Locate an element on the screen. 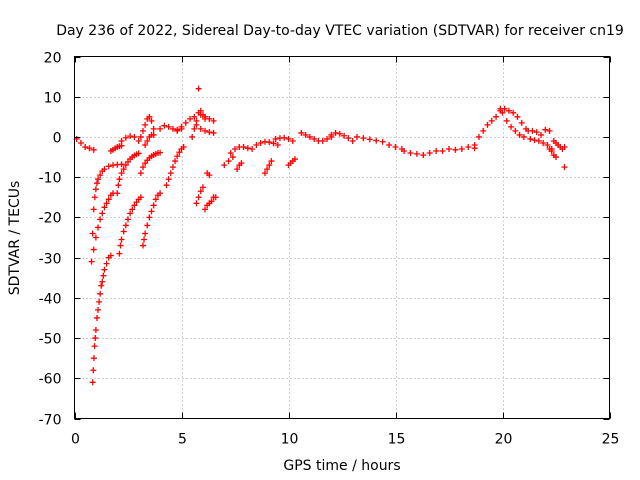  x-tick-label: 25 is located at coordinates (611, 440).